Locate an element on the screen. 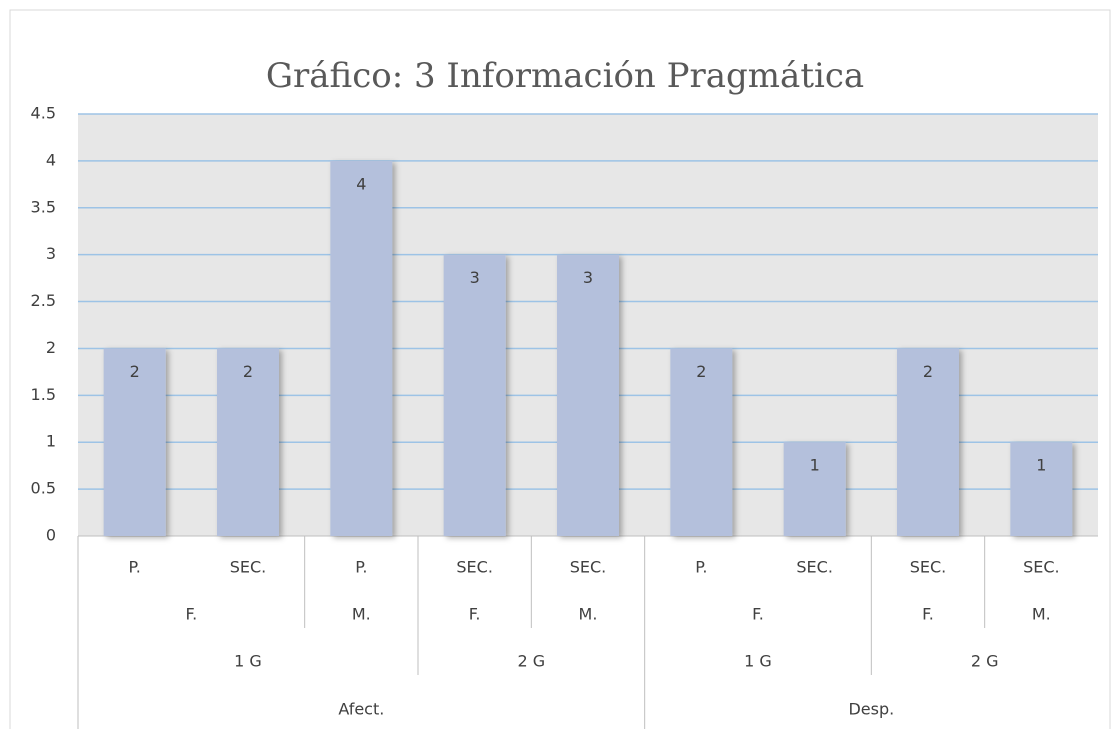  group-label: Desp. is located at coordinates (871, 709).